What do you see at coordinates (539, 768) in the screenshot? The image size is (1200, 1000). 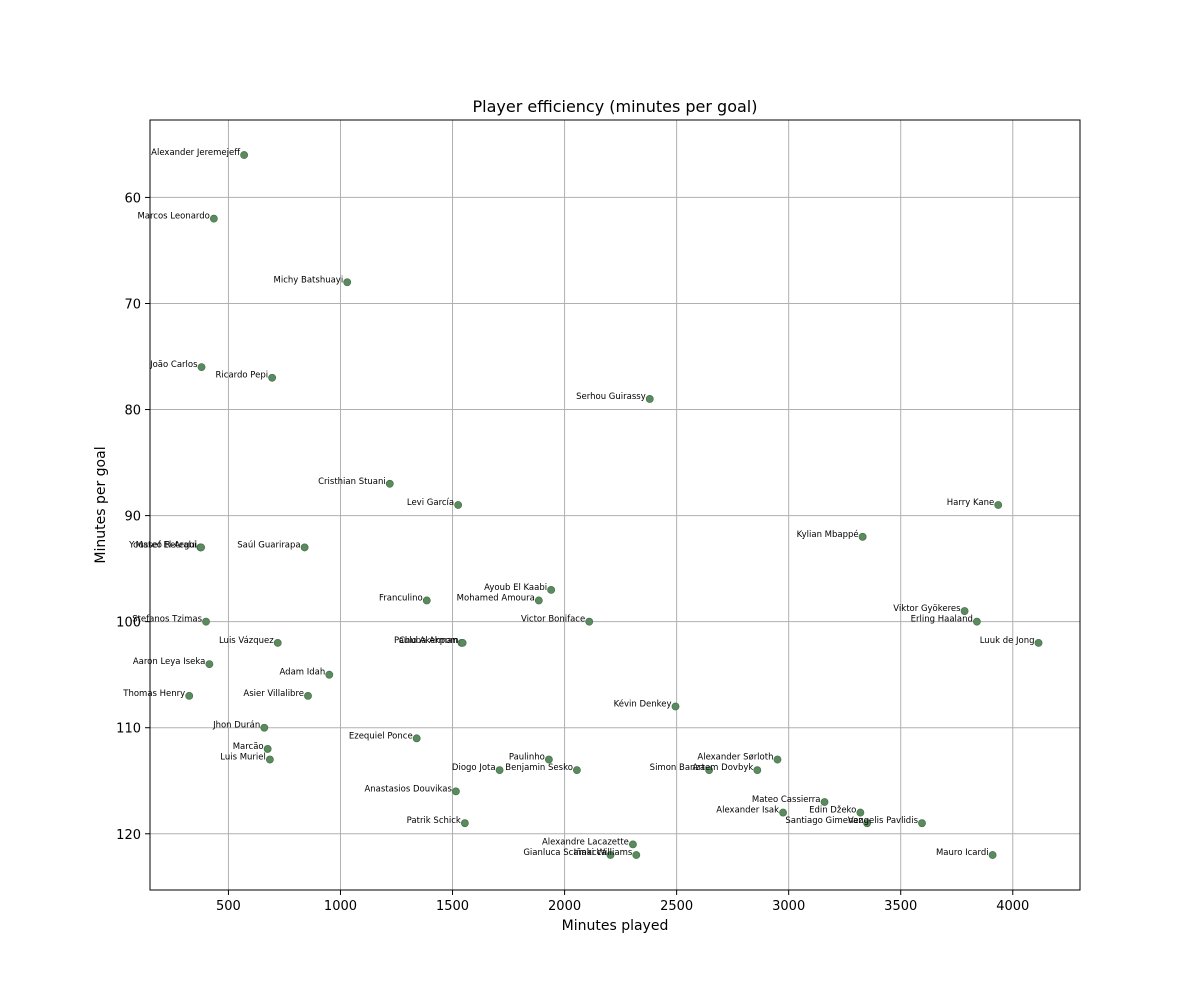 I see `point-label: Benjamin Sesko` at bounding box center [539, 768].